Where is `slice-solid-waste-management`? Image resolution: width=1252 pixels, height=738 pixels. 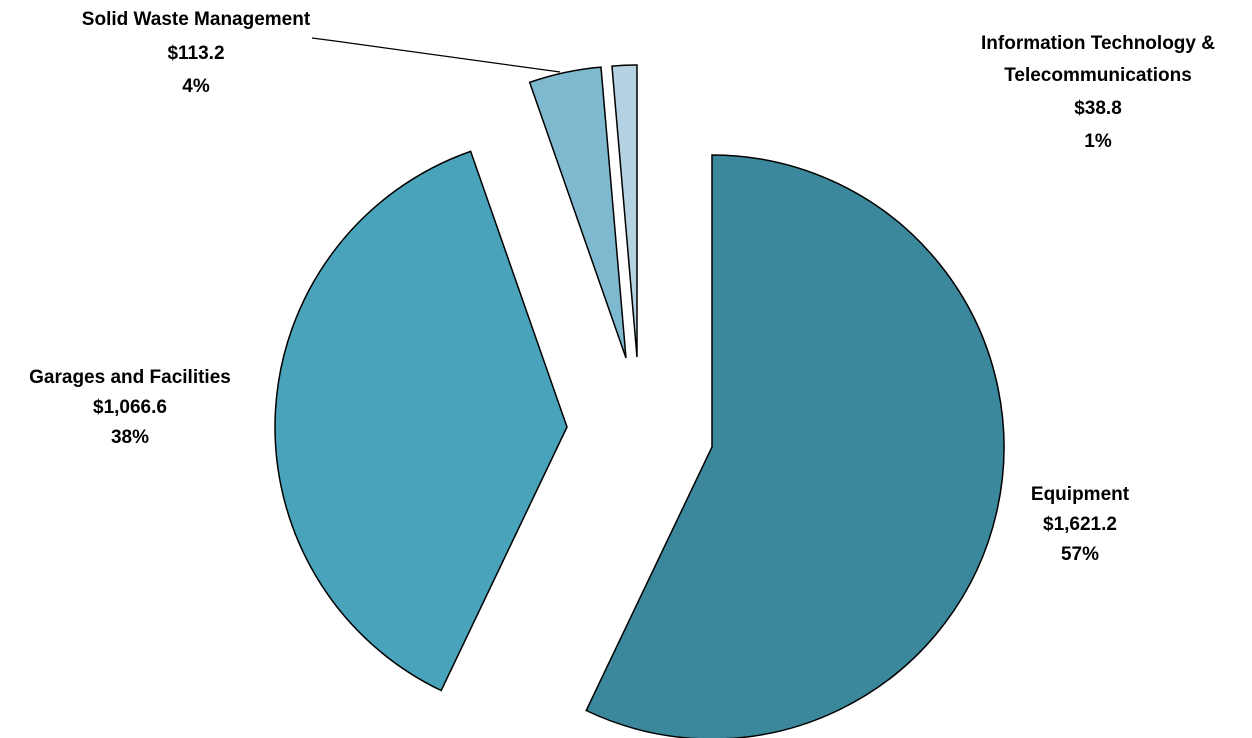
slice-solid-waste-management is located at coordinates (577, 212).